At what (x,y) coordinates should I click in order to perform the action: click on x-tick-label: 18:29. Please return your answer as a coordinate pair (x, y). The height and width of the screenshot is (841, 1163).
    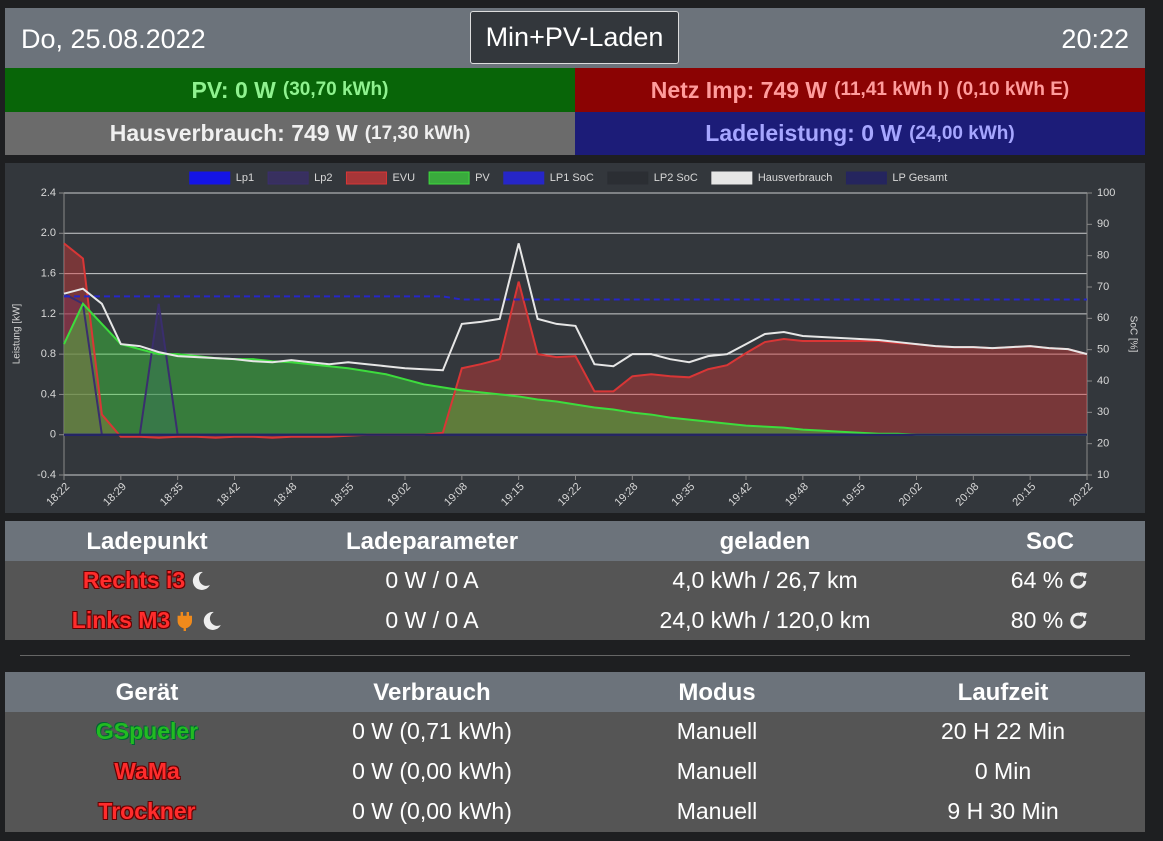
    Looking at the image, I should click on (115, 495).